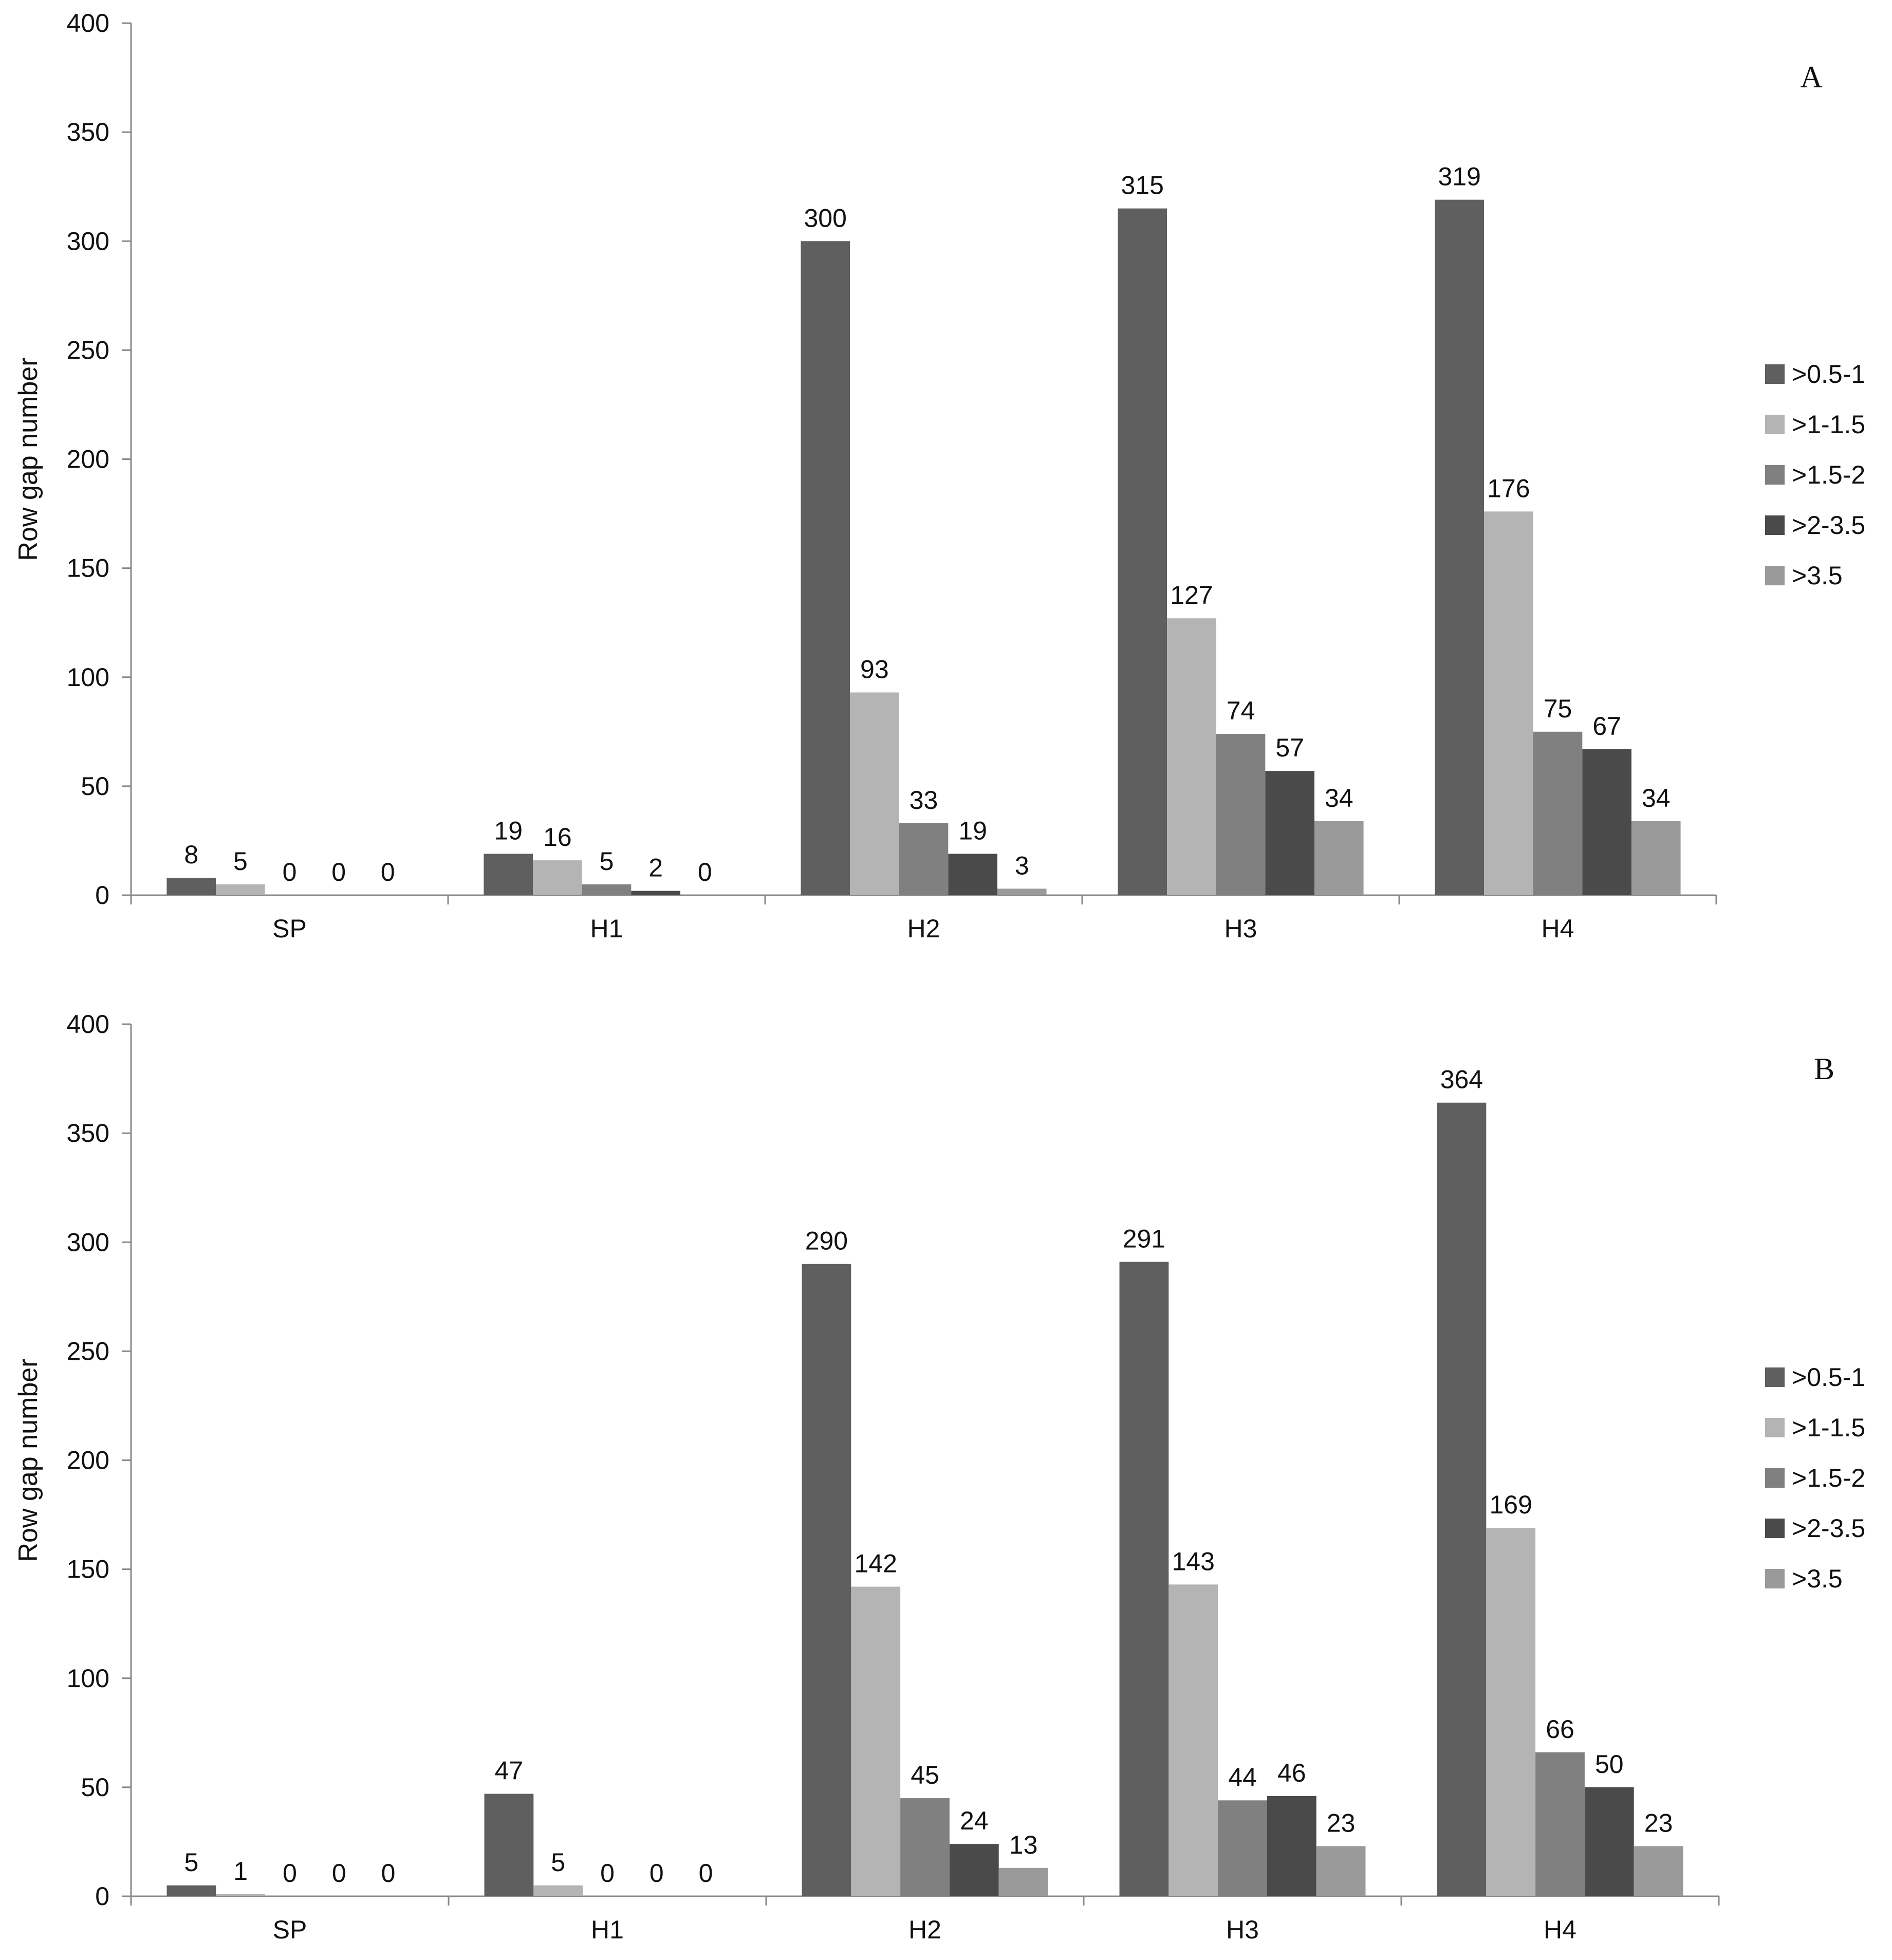 Image resolution: width=1892 pixels, height=1960 pixels. I want to click on panel-label: B, so click(1824, 1069).